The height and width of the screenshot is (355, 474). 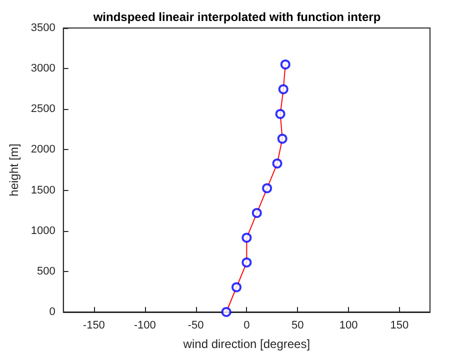 What do you see at coordinates (246, 344) in the screenshot?
I see `x-axis-title: wind direction [degrees]` at bounding box center [246, 344].